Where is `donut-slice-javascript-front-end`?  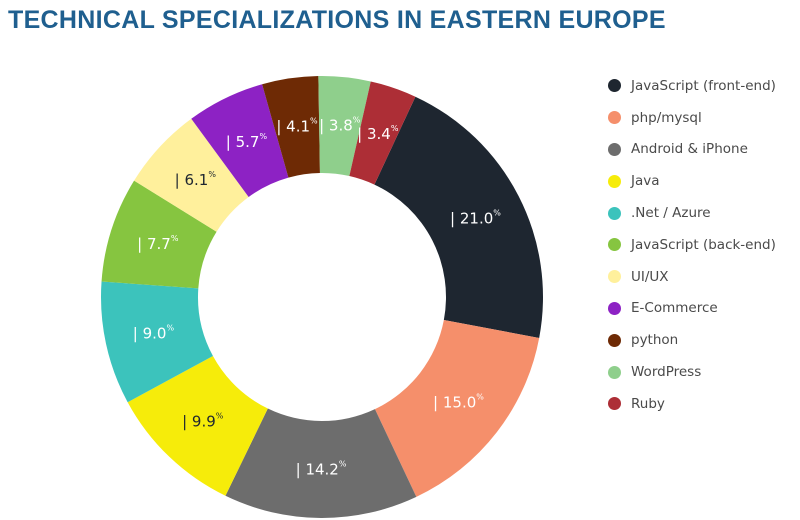
donut-slice-javascript-front-end is located at coordinates (458, 217).